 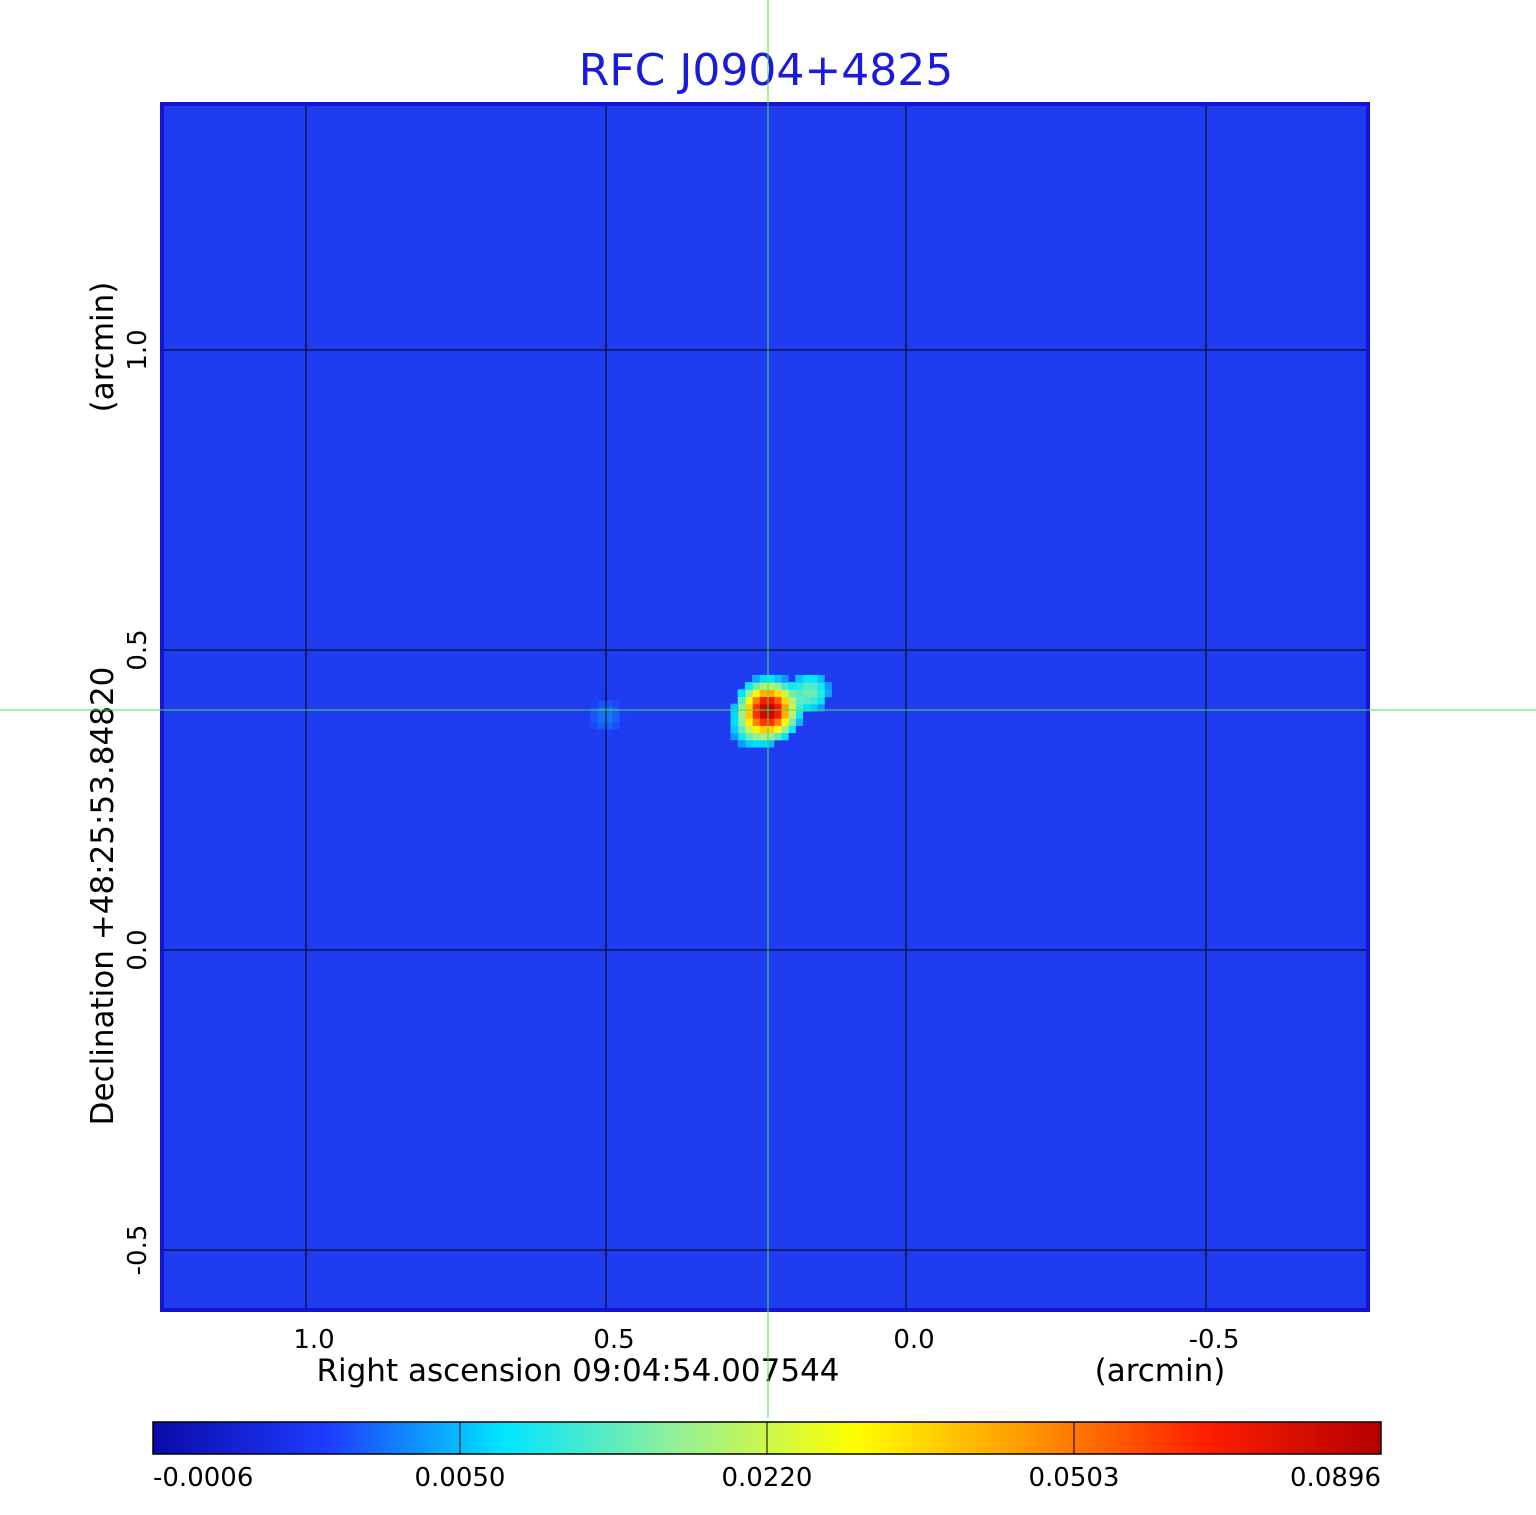 What do you see at coordinates (766, 70) in the screenshot?
I see `chart-title: RFC J0904+4825` at bounding box center [766, 70].